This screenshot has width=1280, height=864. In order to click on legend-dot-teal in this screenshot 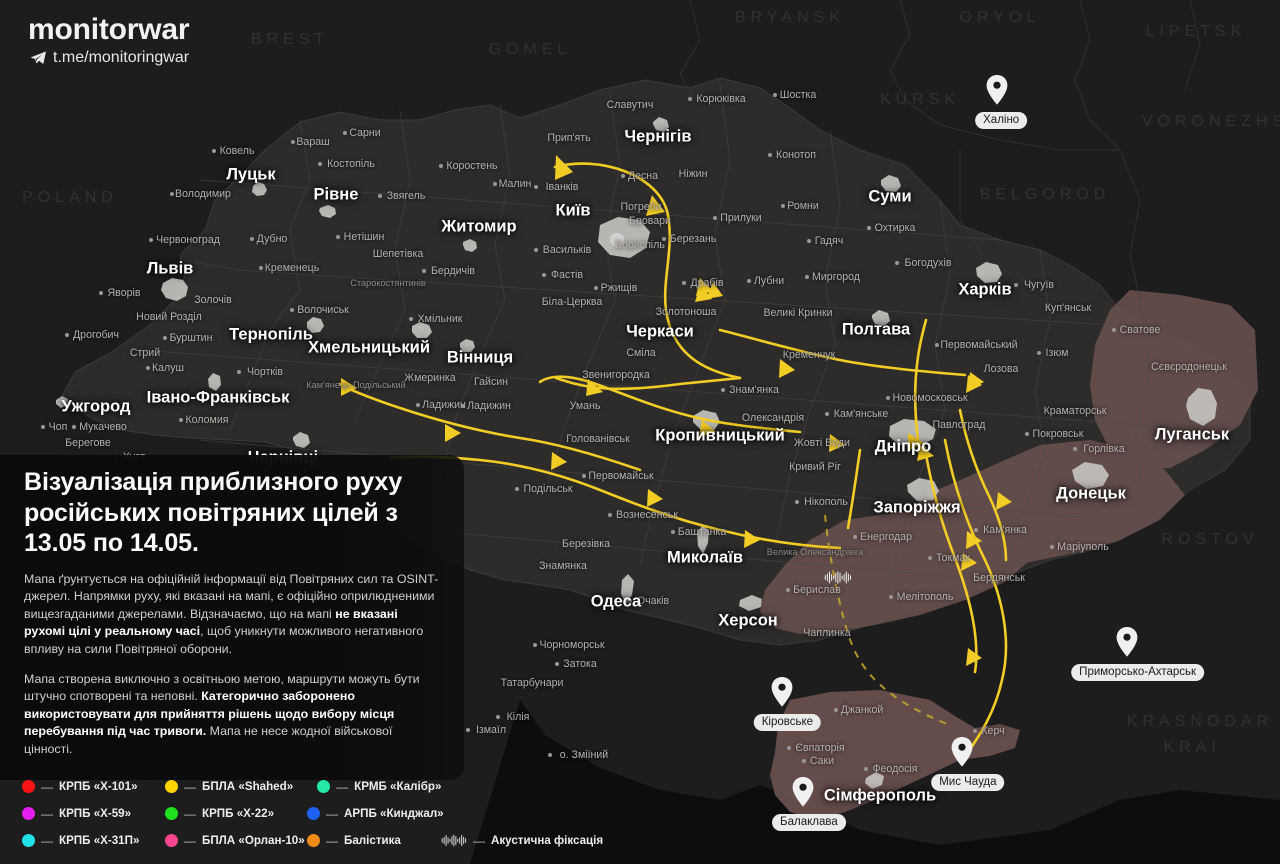, I will do `click(324, 786)`.